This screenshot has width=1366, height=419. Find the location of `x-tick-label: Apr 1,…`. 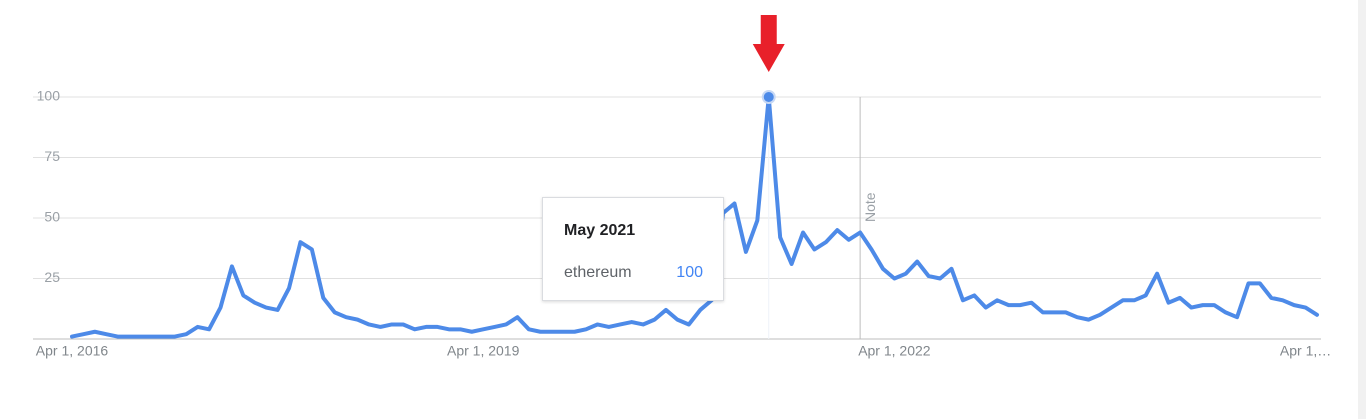

x-tick-label: Apr 1,… is located at coordinates (1305, 351).